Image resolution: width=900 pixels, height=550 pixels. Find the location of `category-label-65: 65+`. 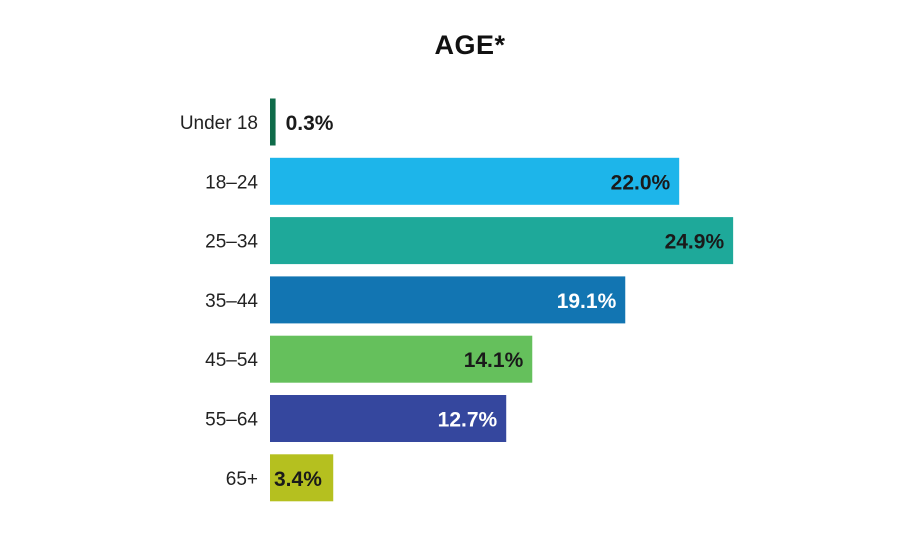

category-label-65: 65+ is located at coordinates (242, 479).